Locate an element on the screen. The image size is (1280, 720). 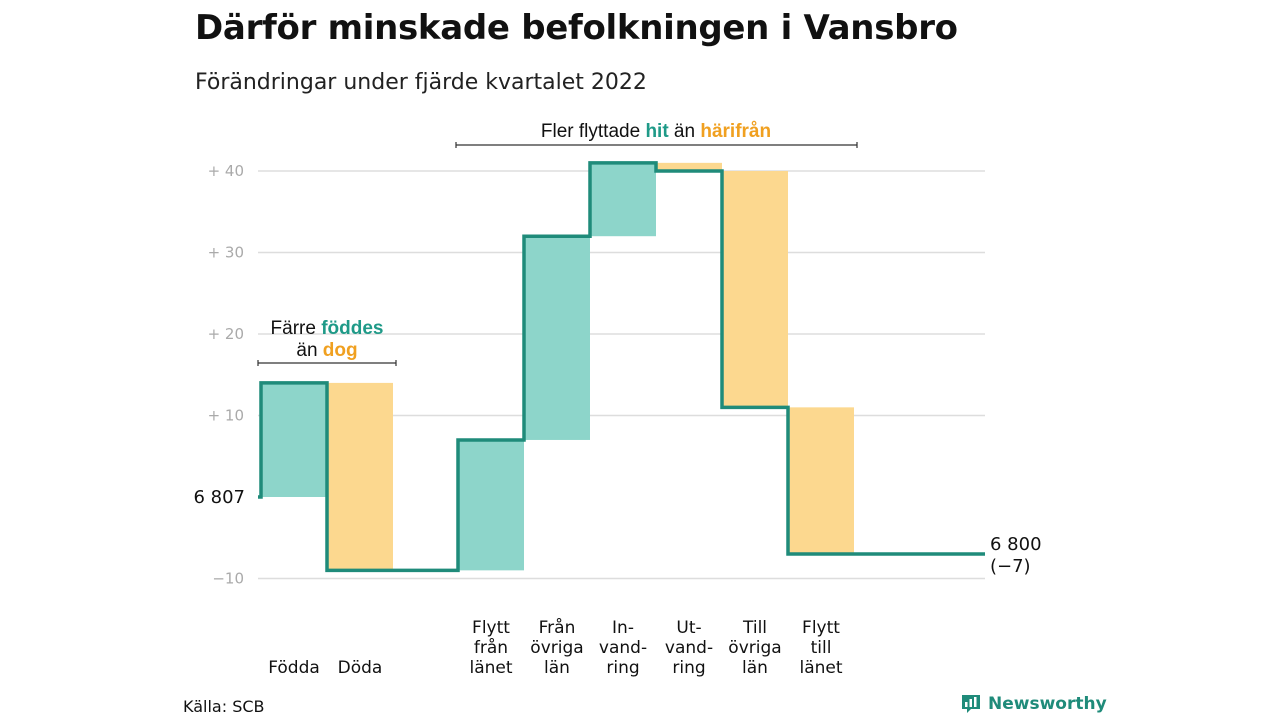
newsworthy-logo: Newsworthy is located at coordinates (1033, 704).